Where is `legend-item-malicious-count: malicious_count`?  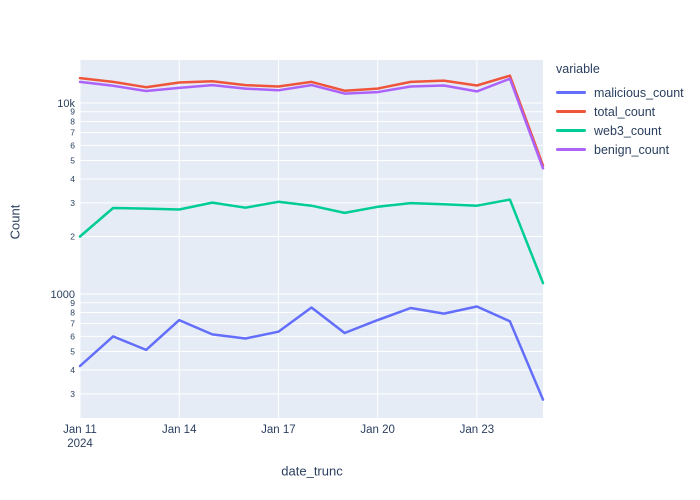 legend-item-malicious-count: malicious_count is located at coordinates (618, 92).